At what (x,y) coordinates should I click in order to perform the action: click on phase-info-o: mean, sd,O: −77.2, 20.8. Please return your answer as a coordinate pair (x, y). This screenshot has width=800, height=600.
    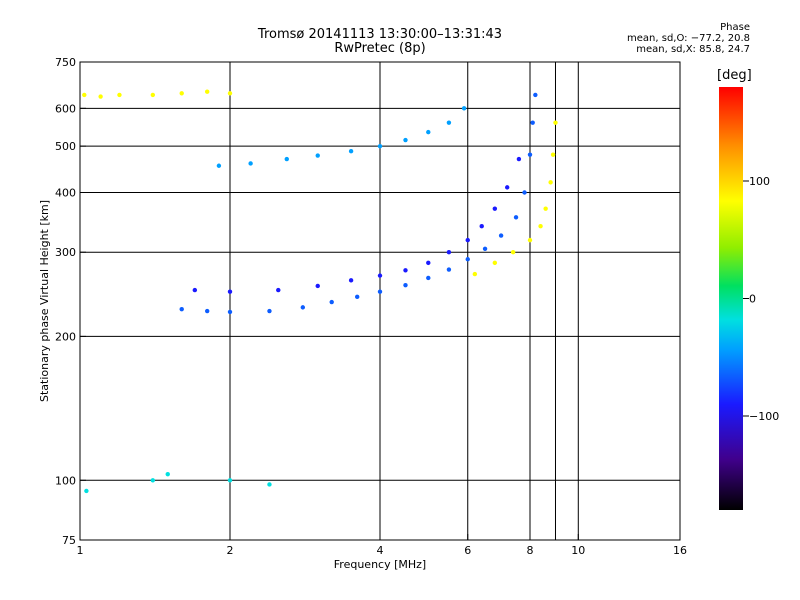
    Looking at the image, I should click on (688, 38).